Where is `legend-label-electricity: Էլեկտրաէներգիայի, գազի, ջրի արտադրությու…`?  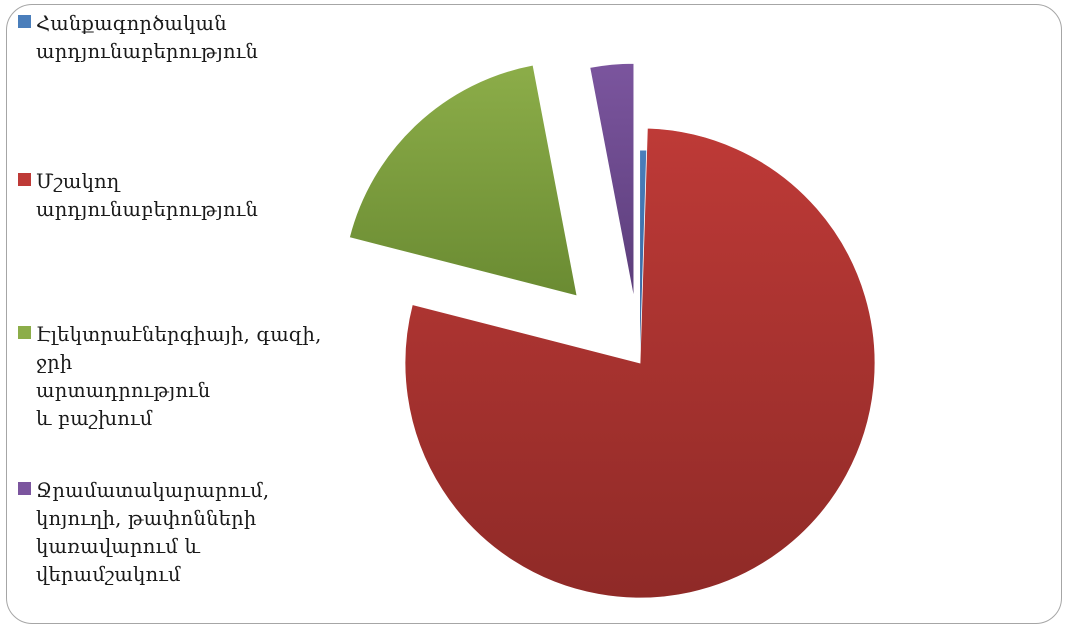
legend-label-electricity: Էլեկտրաէներգիայի, գազի, ջրի արտադրությու… is located at coordinates (179, 376).